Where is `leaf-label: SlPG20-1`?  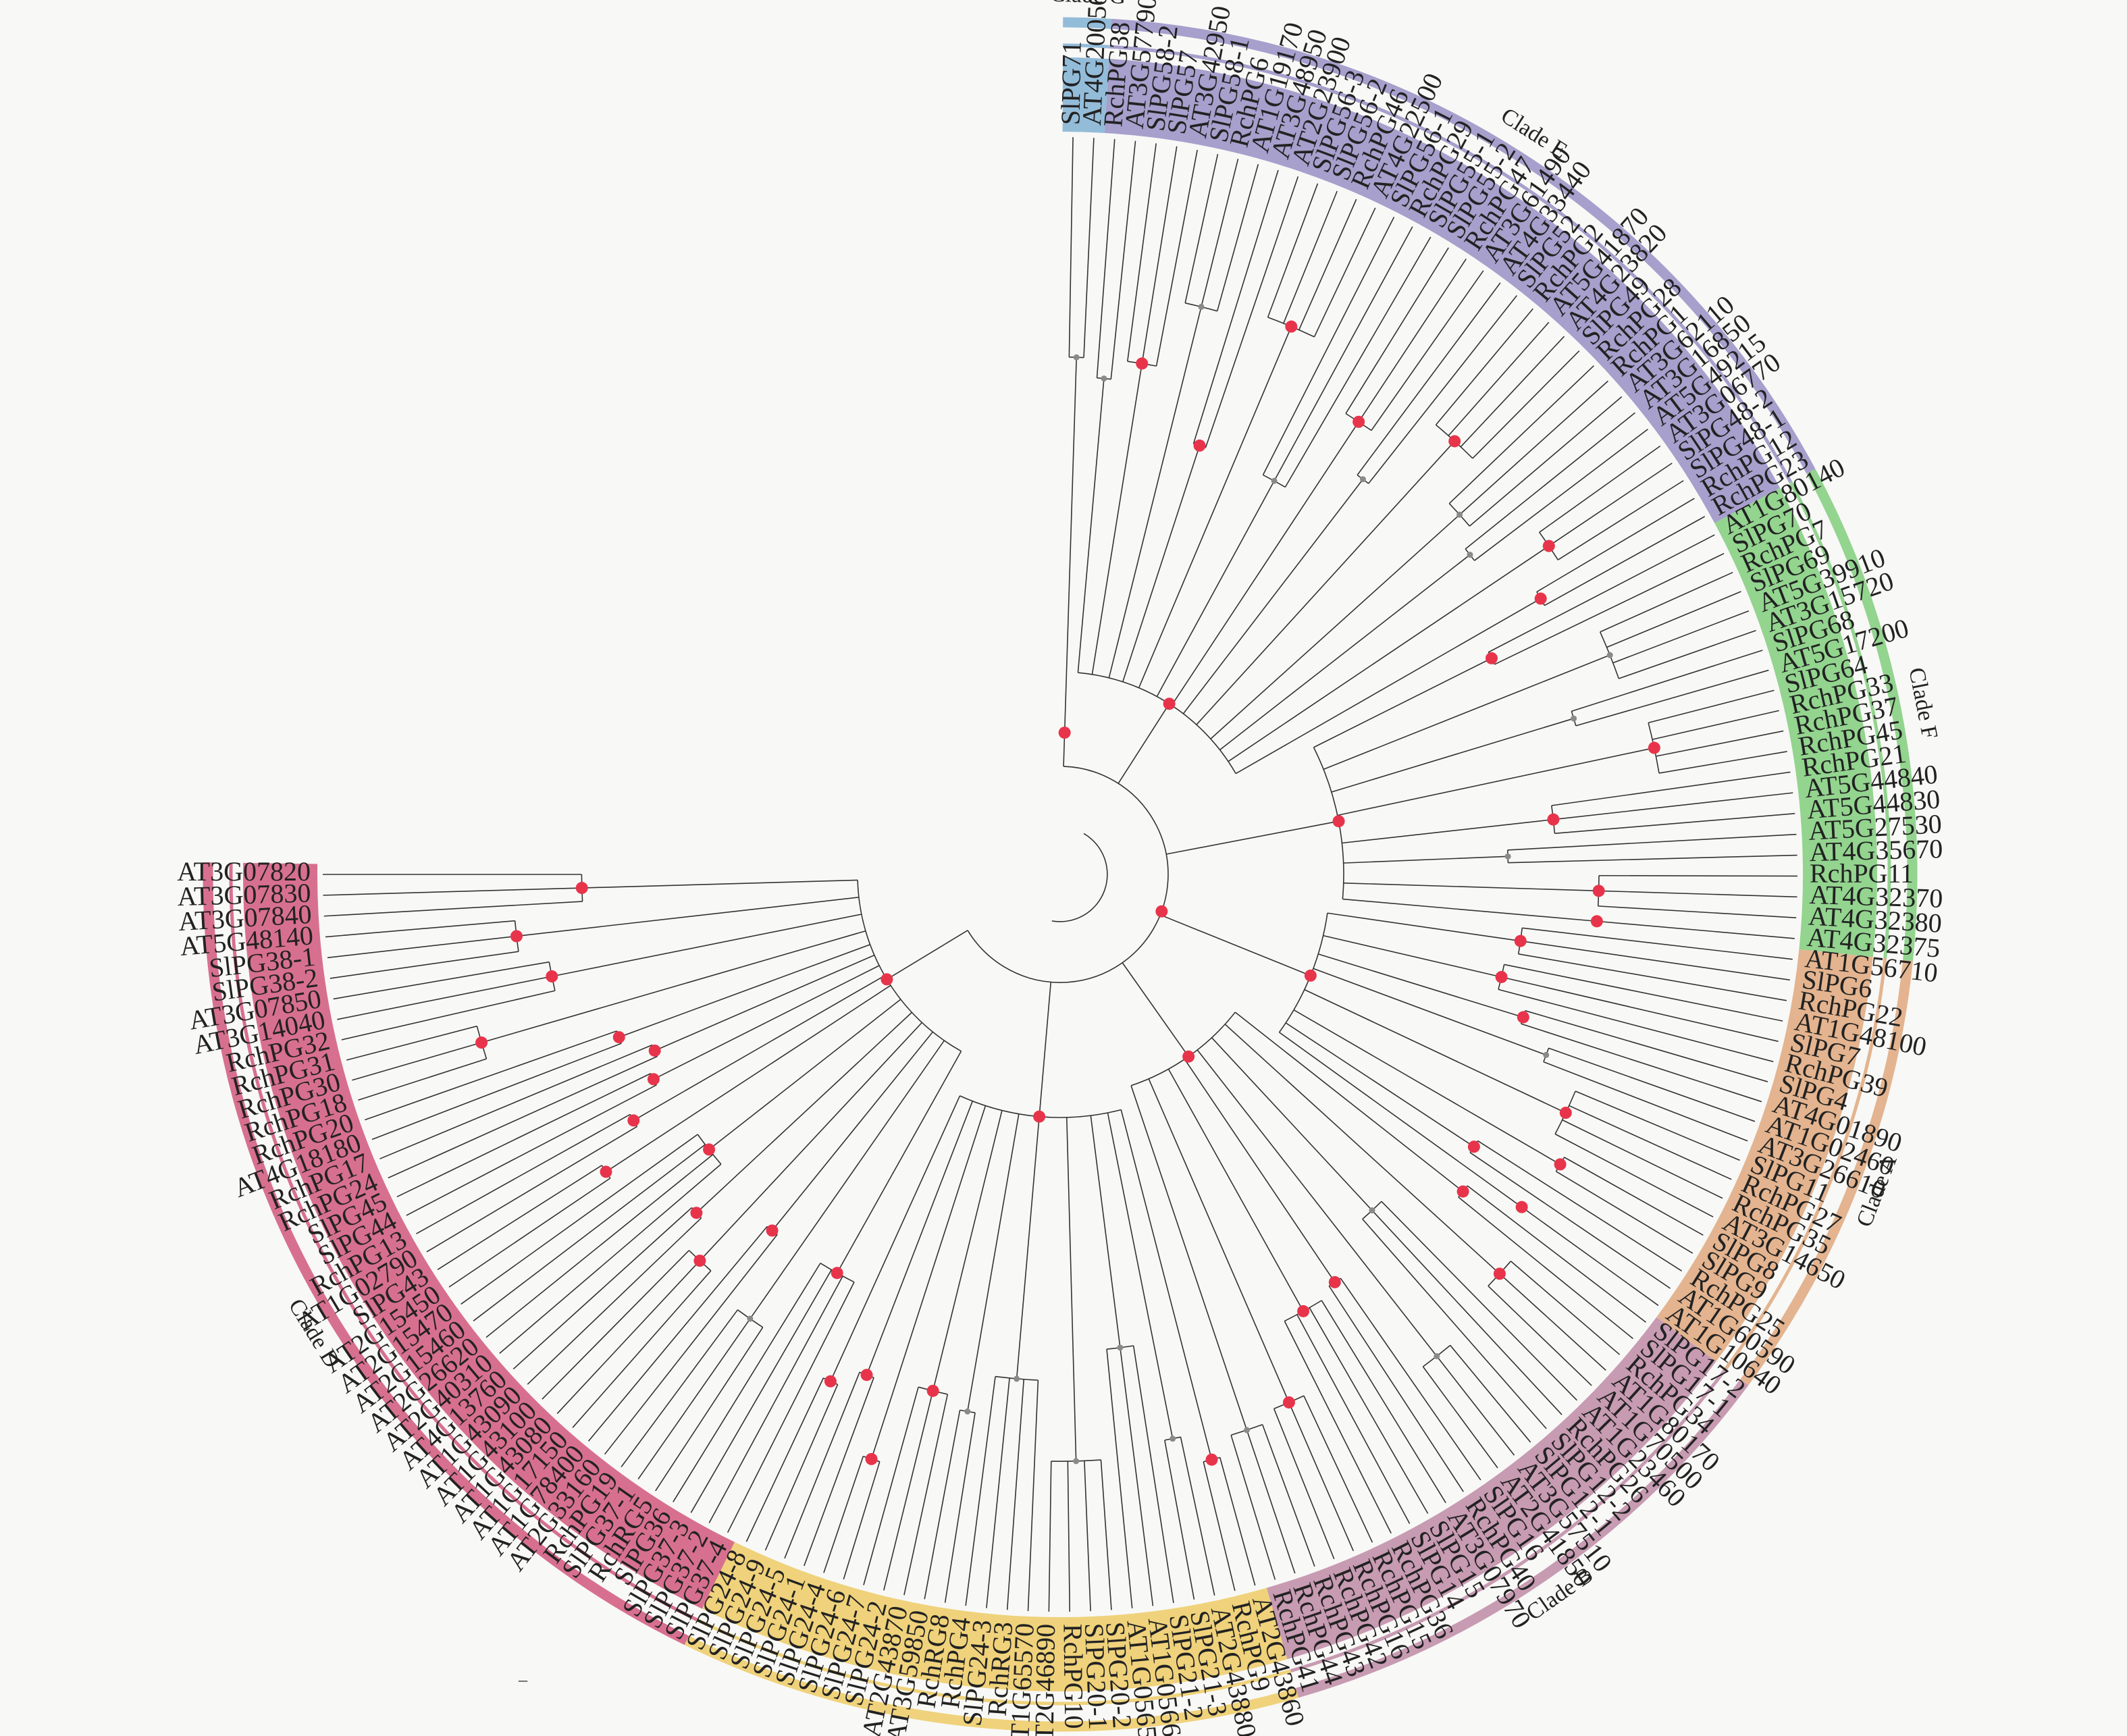 leaf-label: SlPG20-1 is located at coordinates (1096, 1677).